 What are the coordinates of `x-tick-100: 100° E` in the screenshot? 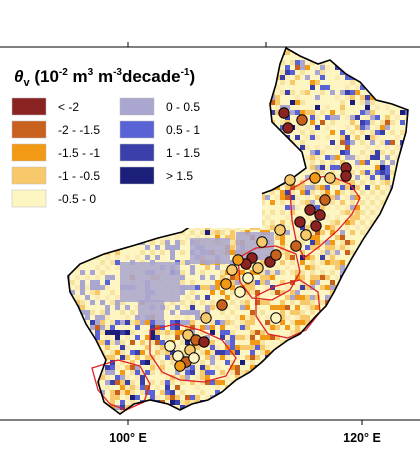 It's located at (128, 438).